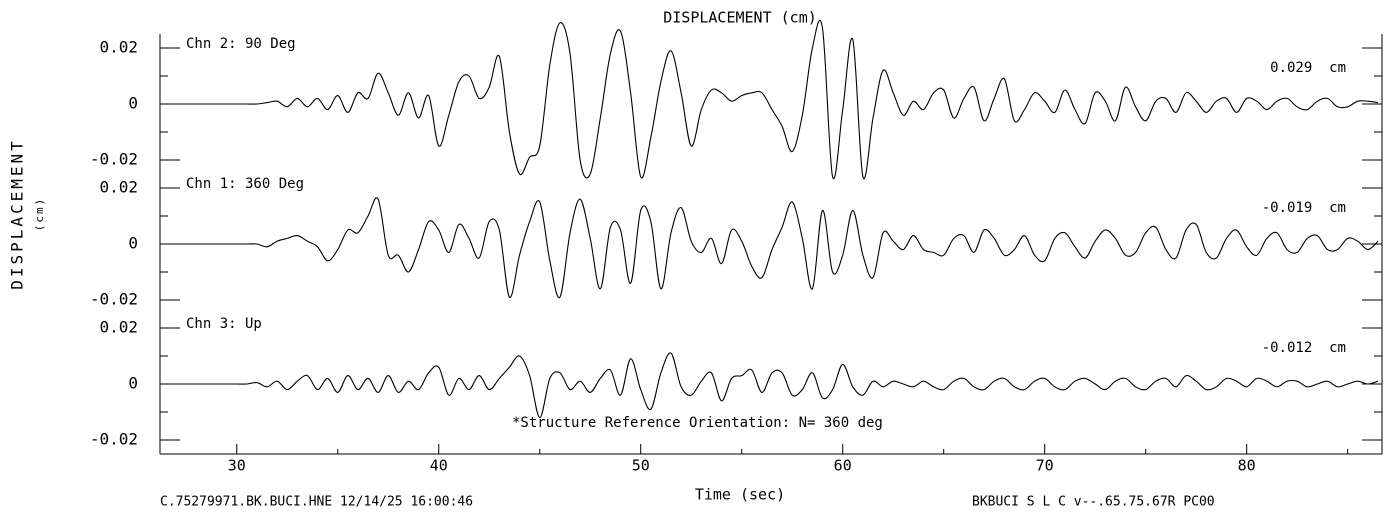  Describe the element at coordinates (245, 184) in the screenshot. I see `channel-label: Chn 1: 360 Deg` at that location.